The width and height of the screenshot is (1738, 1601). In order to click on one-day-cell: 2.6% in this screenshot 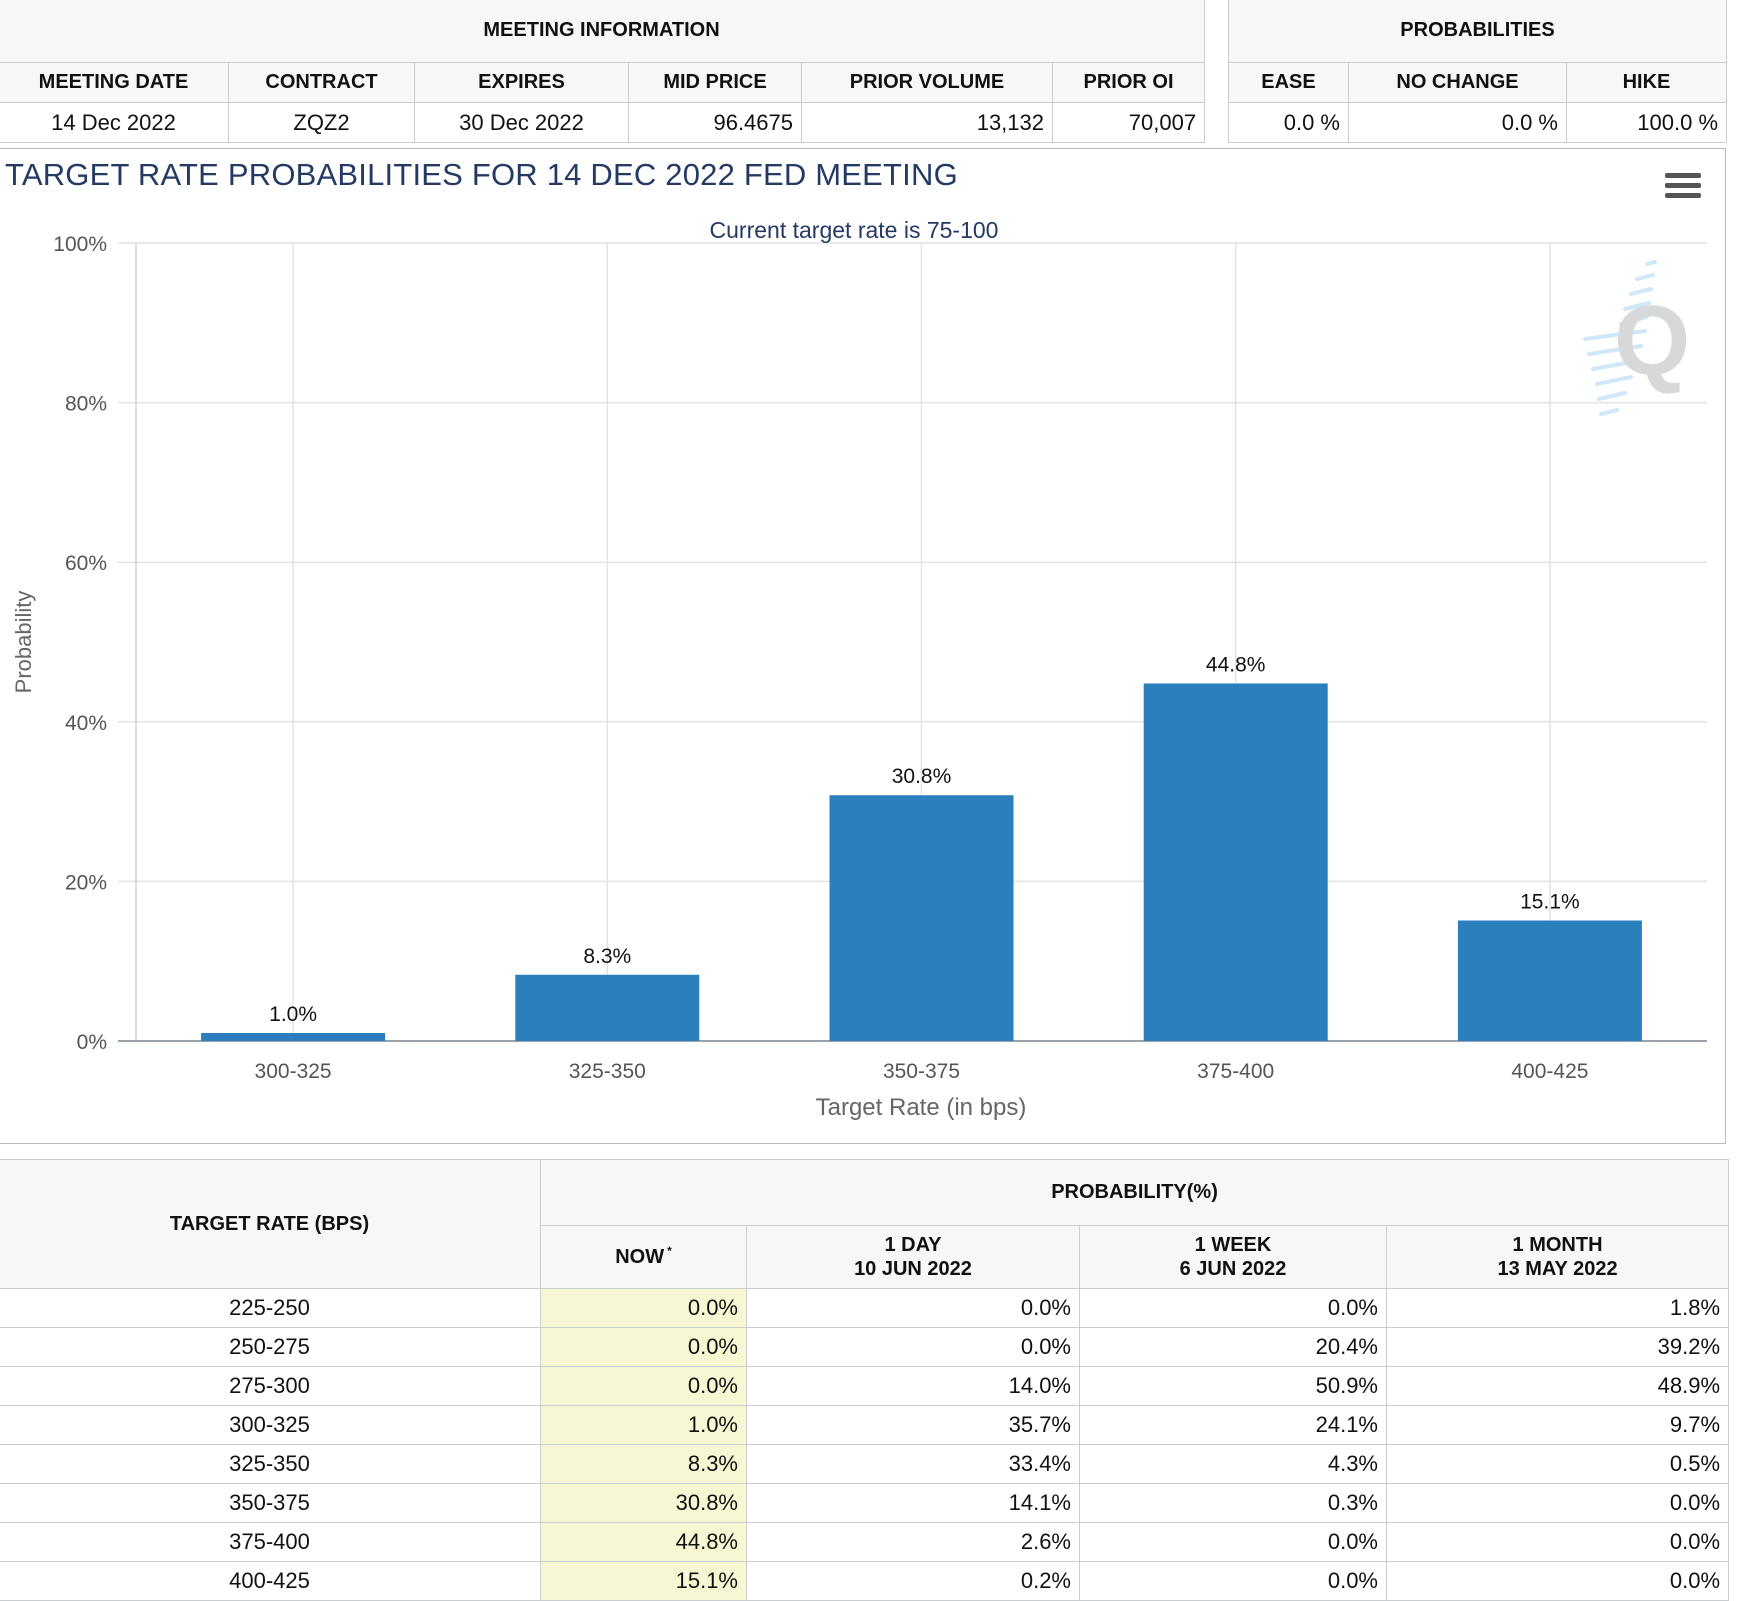, I will do `click(913, 1542)`.